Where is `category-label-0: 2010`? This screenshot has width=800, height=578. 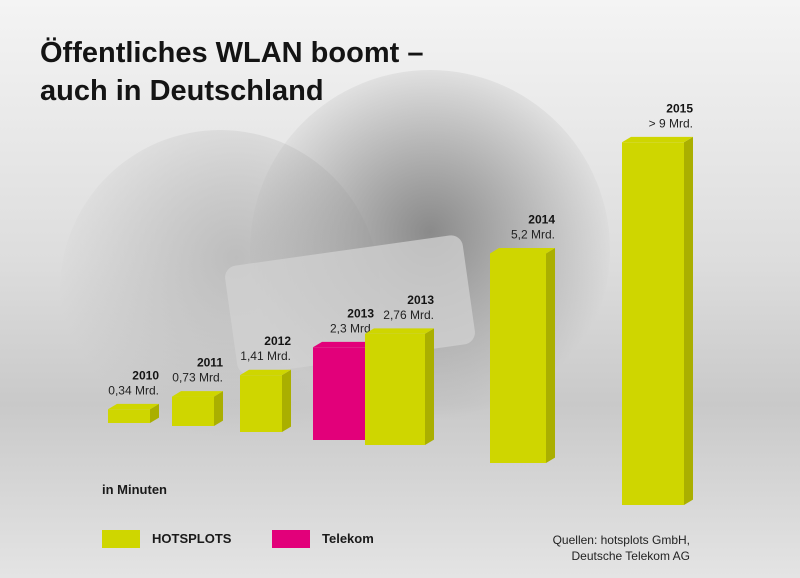
category-label-0: 2010 is located at coordinates (145, 375).